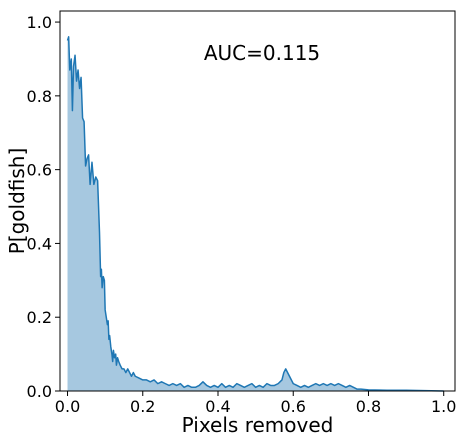  What do you see at coordinates (43, 207) in the screenshot?
I see `y-axis: 0.0 0.2 0.4 0.6 0.8 1.0` at bounding box center [43, 207].